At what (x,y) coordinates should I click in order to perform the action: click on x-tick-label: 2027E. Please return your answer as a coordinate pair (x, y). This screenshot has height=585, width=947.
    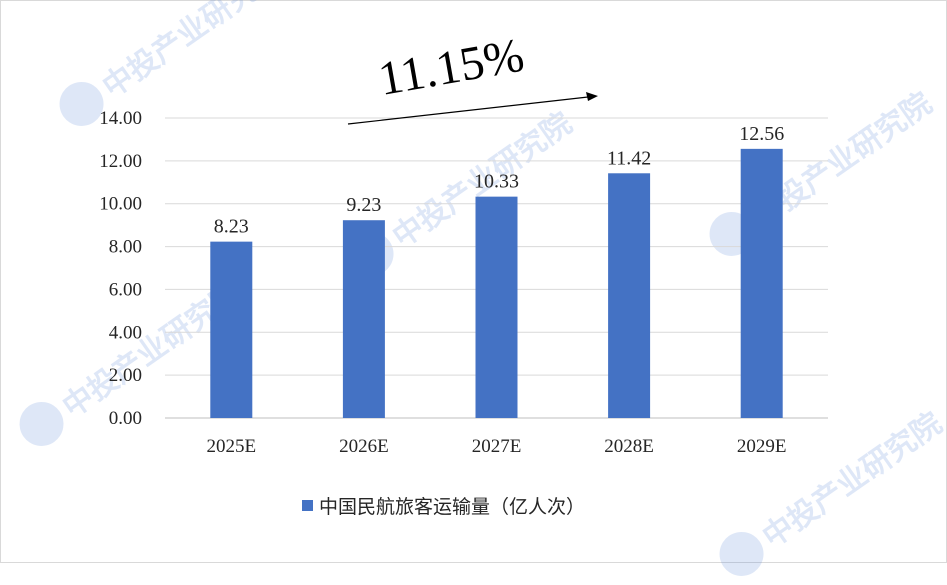
    Looking at the image, I should click on (497, 446).